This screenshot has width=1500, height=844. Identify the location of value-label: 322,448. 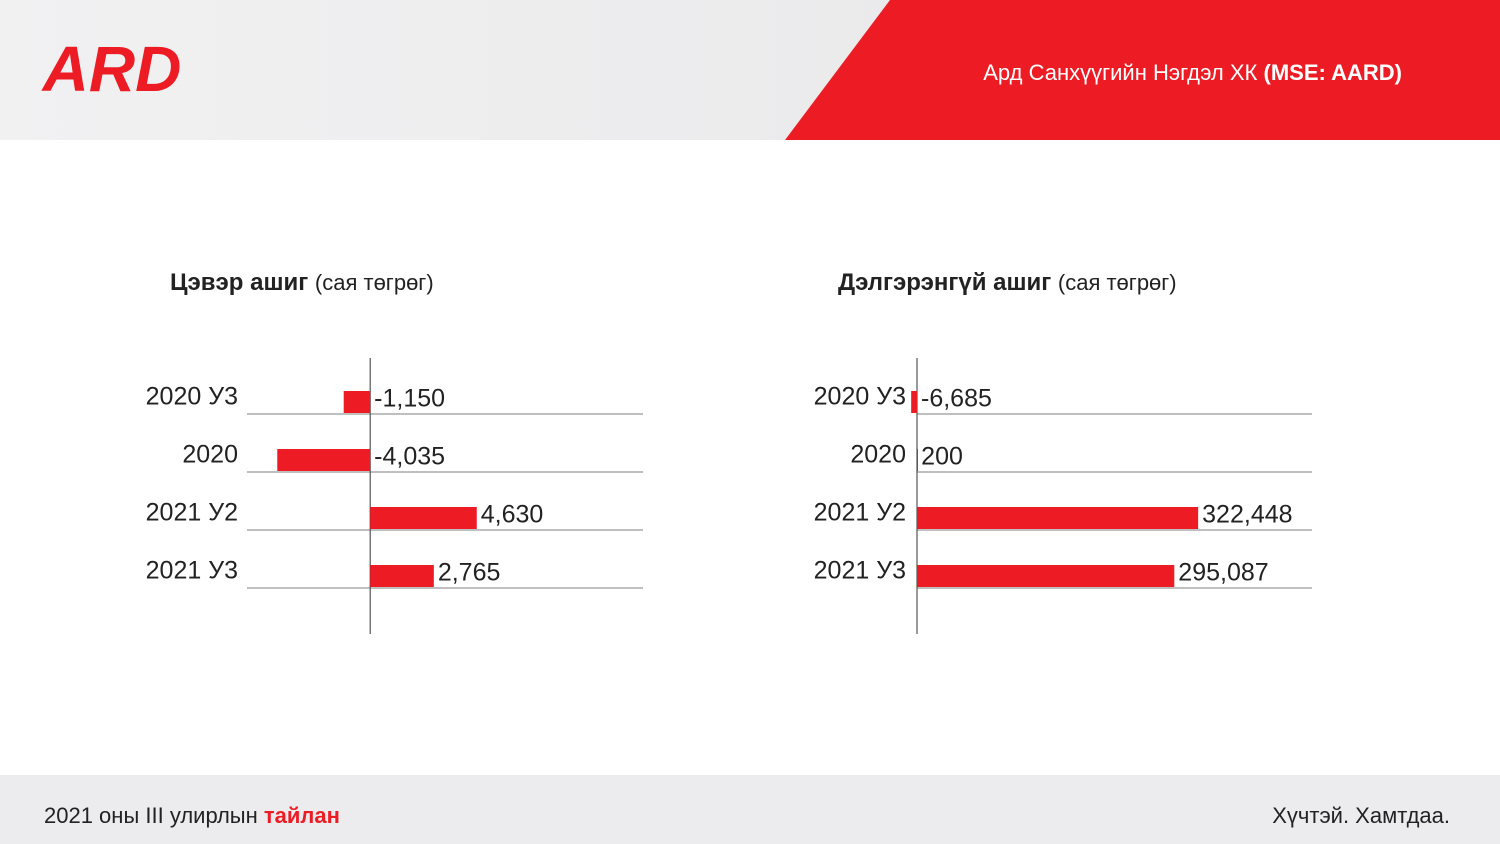
(1247, 515).